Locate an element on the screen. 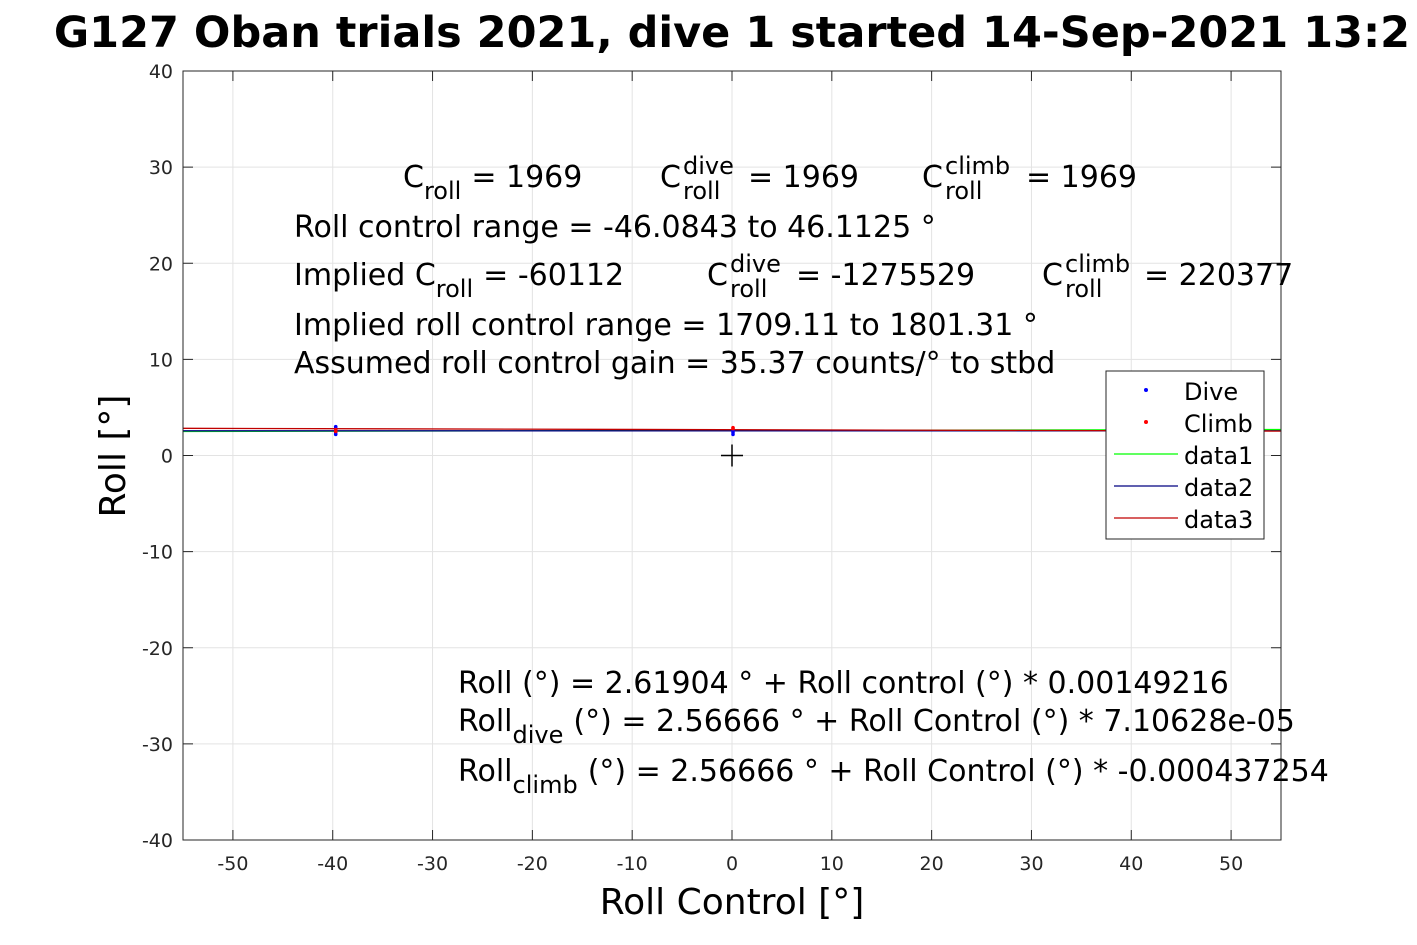  y-tick-label: 30 is located at coordinates (161, 168).